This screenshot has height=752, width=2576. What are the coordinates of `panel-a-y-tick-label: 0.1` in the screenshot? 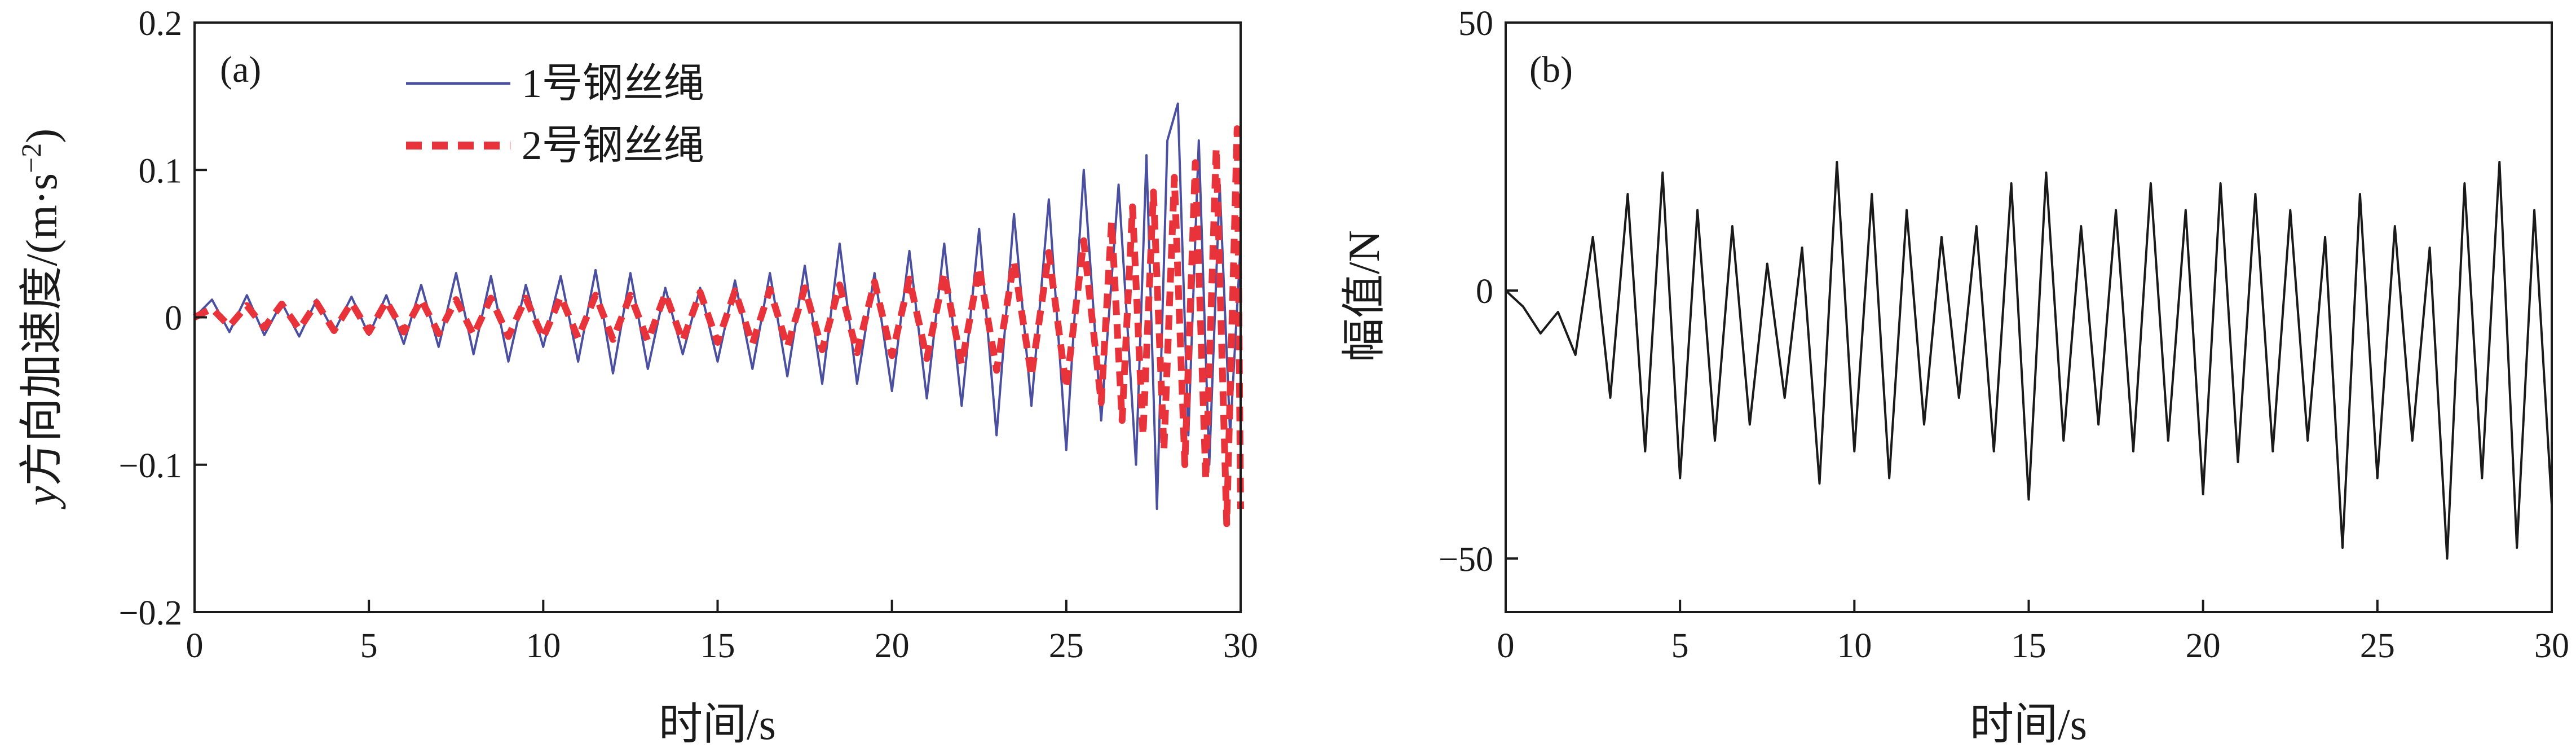 It's located at (161, 171).